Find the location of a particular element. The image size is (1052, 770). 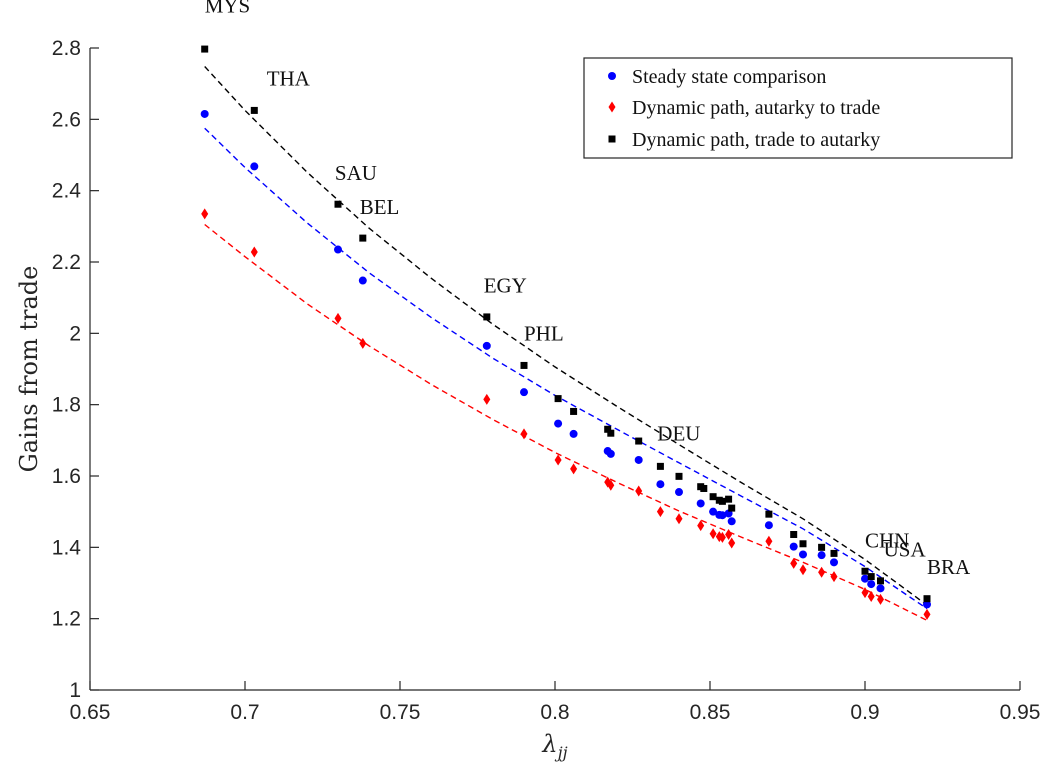

annotation-tha: THA is located at coordinates (289, 78).